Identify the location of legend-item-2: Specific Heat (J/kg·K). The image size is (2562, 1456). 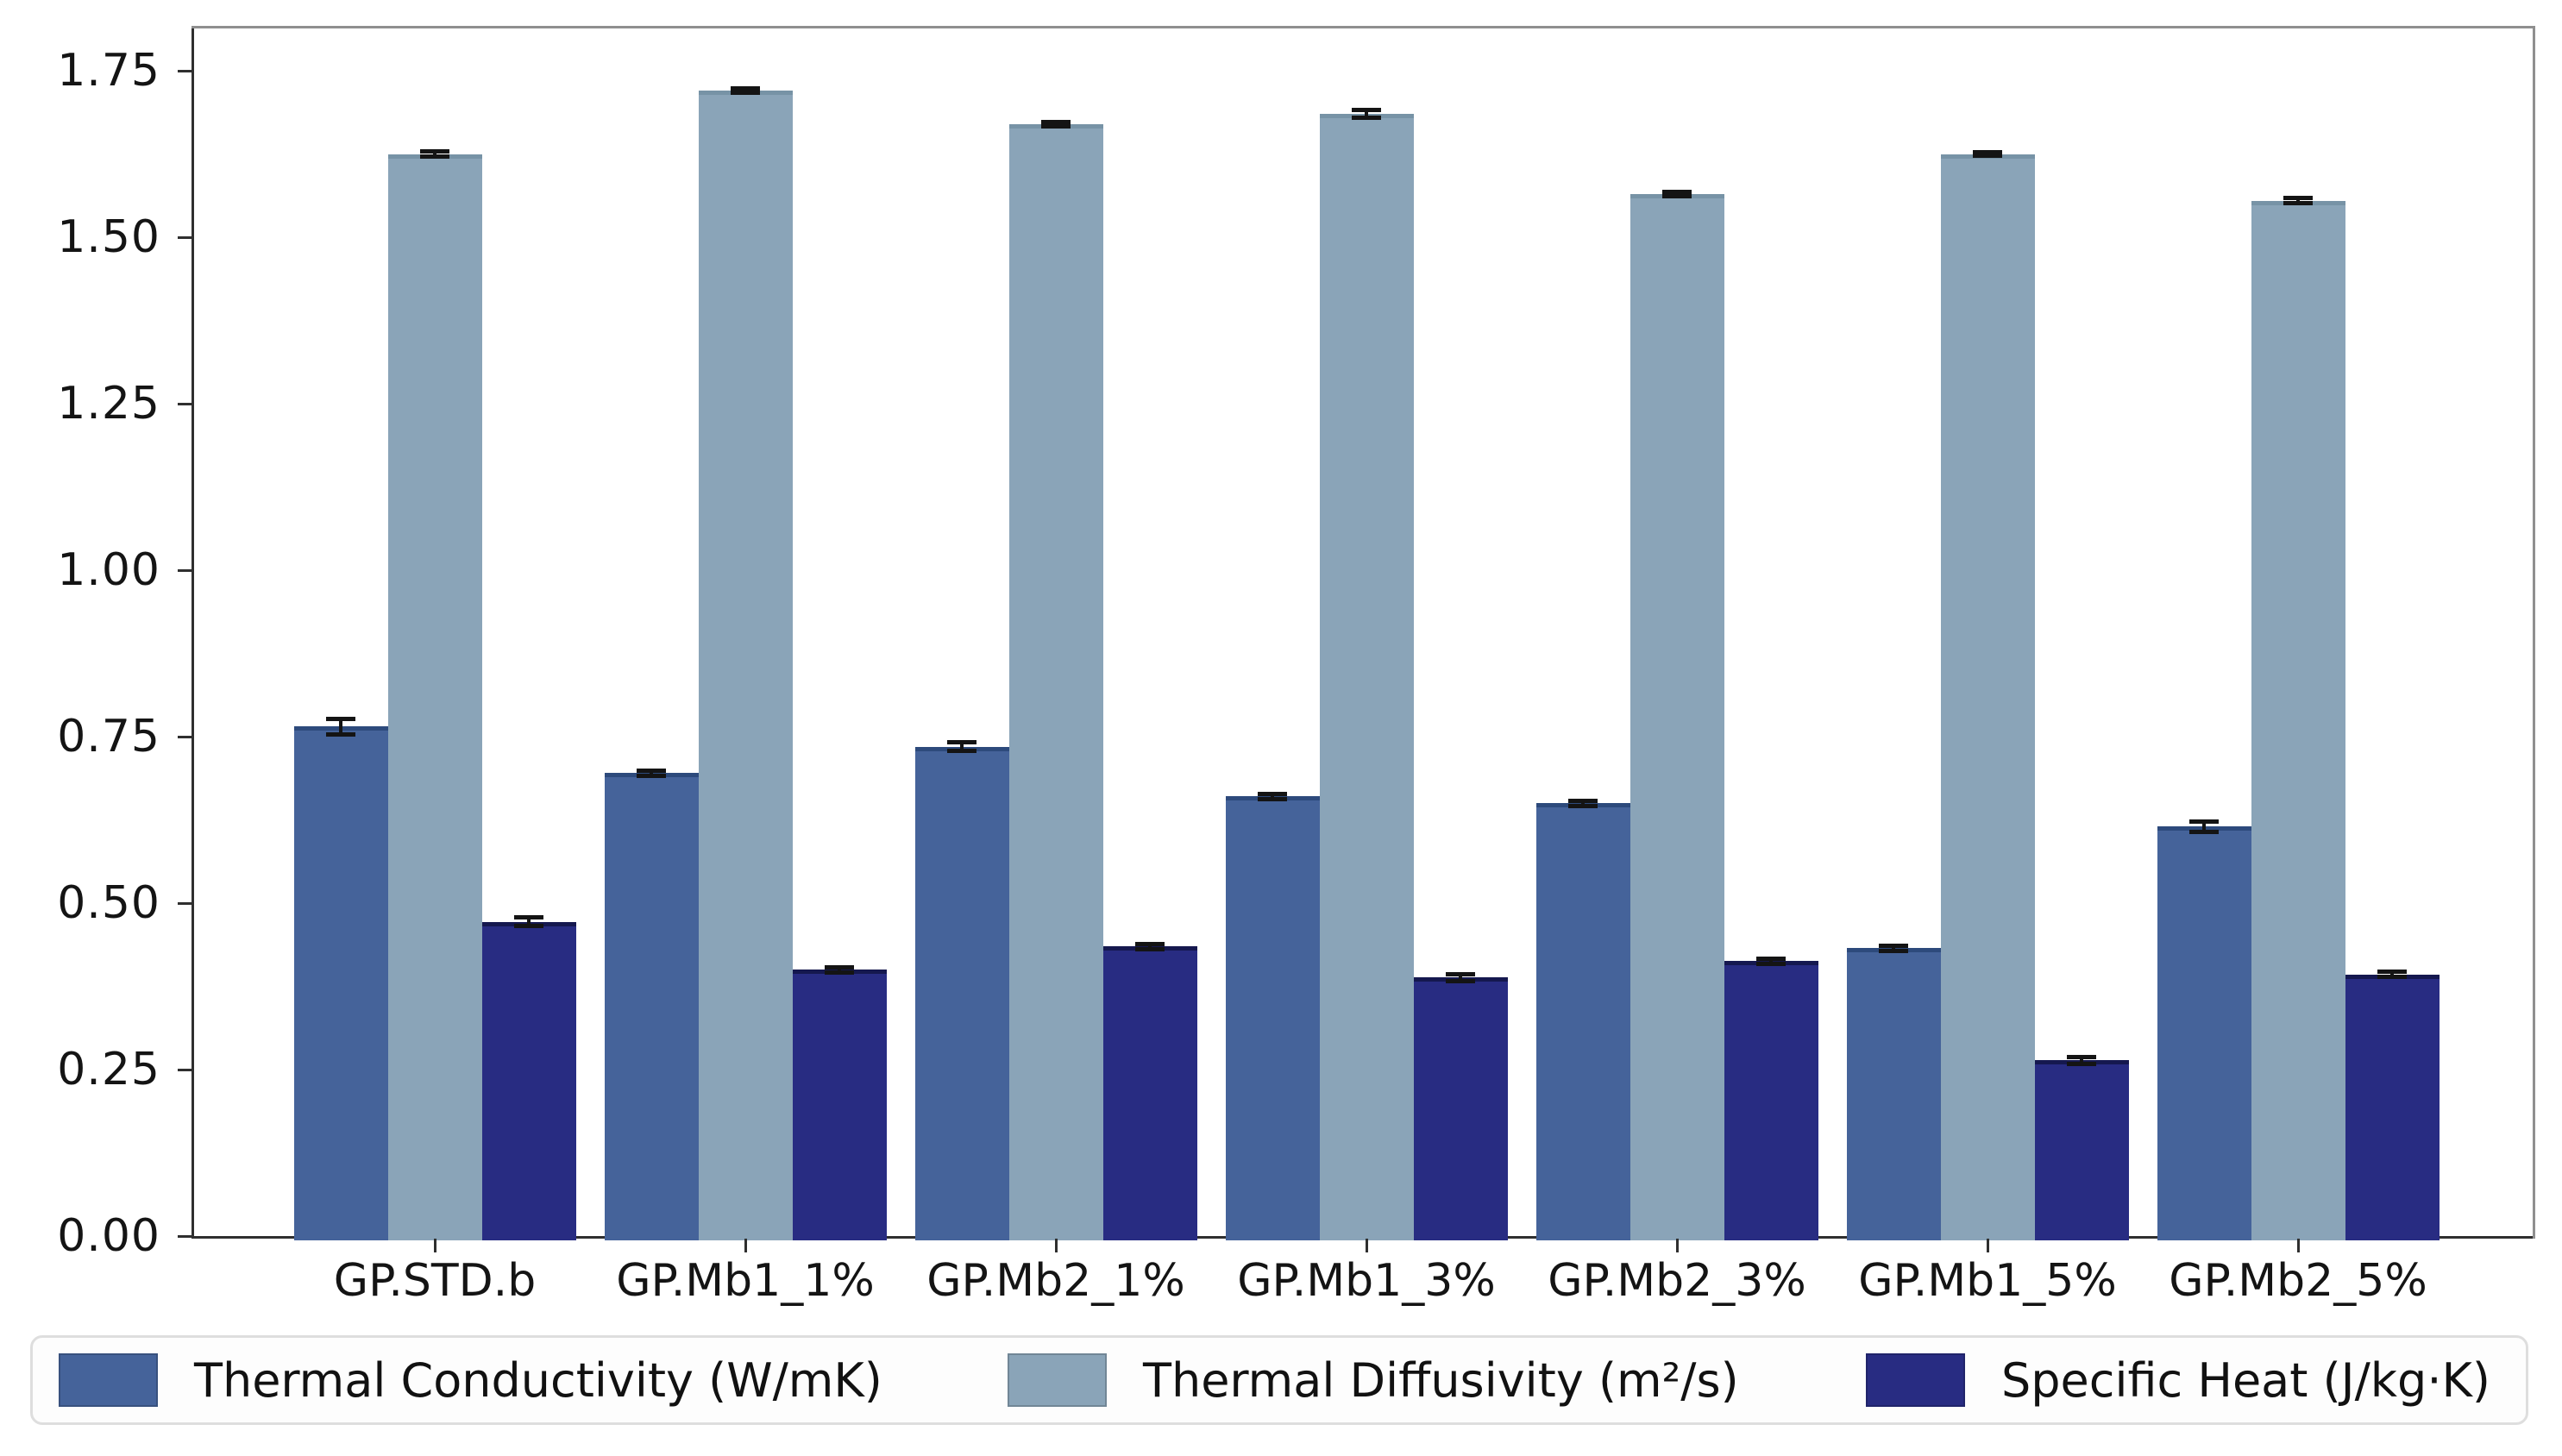
(2178, 1380).